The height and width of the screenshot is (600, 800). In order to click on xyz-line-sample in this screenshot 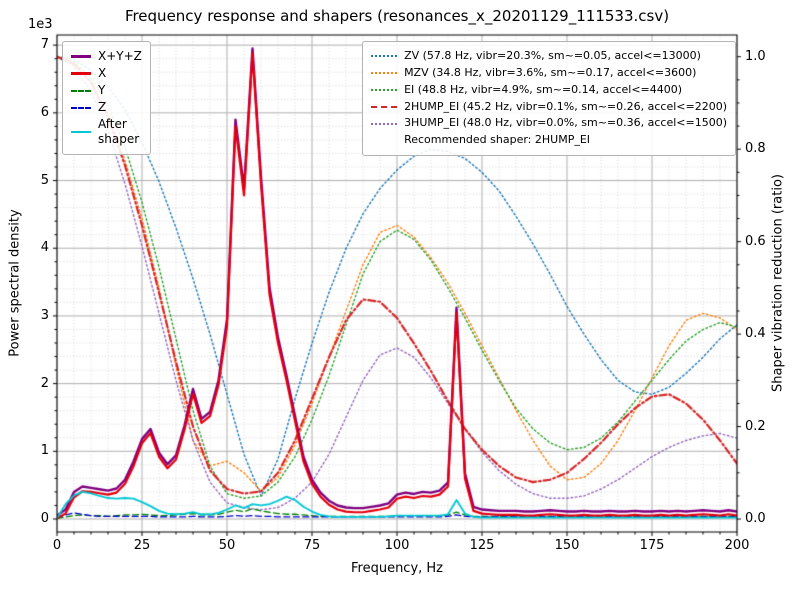, I will do `click(81, 56)`.